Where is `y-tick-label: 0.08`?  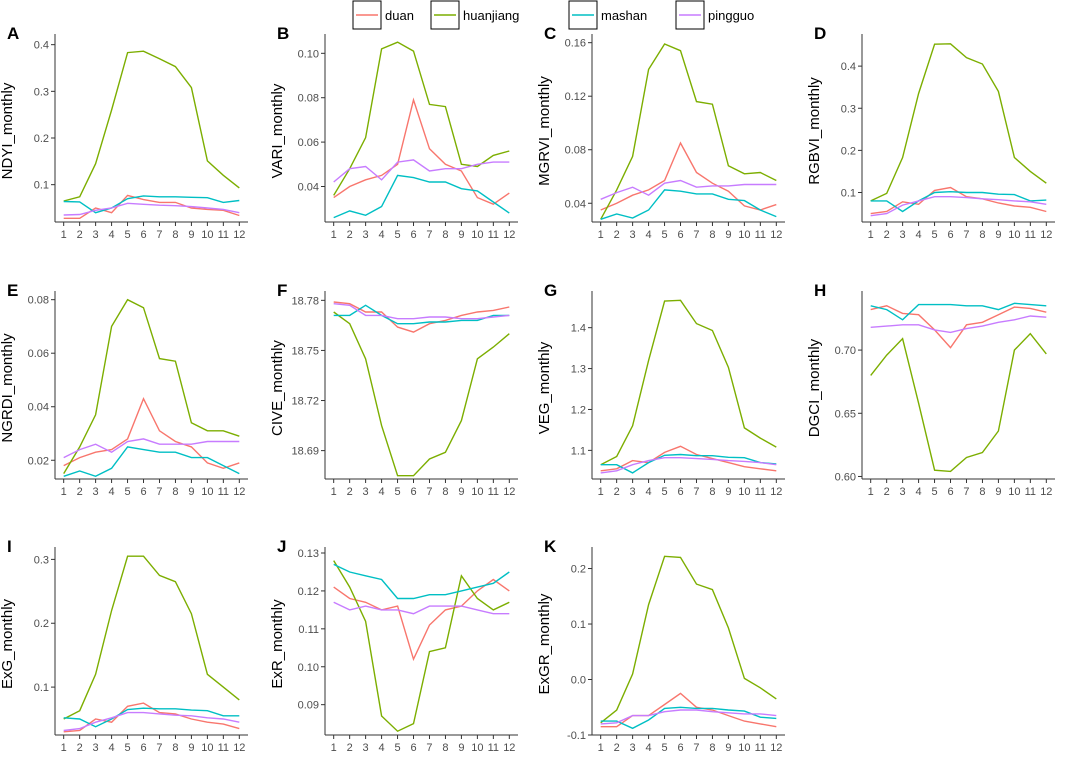 y-tick-label: 0.08 is located at coordinates (575, 151).